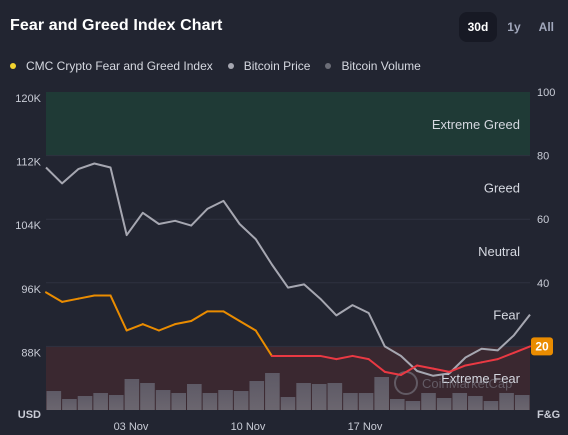  I want to click on legend-item-bitcoin-price: Bitcoin Price, so click(269, 66).